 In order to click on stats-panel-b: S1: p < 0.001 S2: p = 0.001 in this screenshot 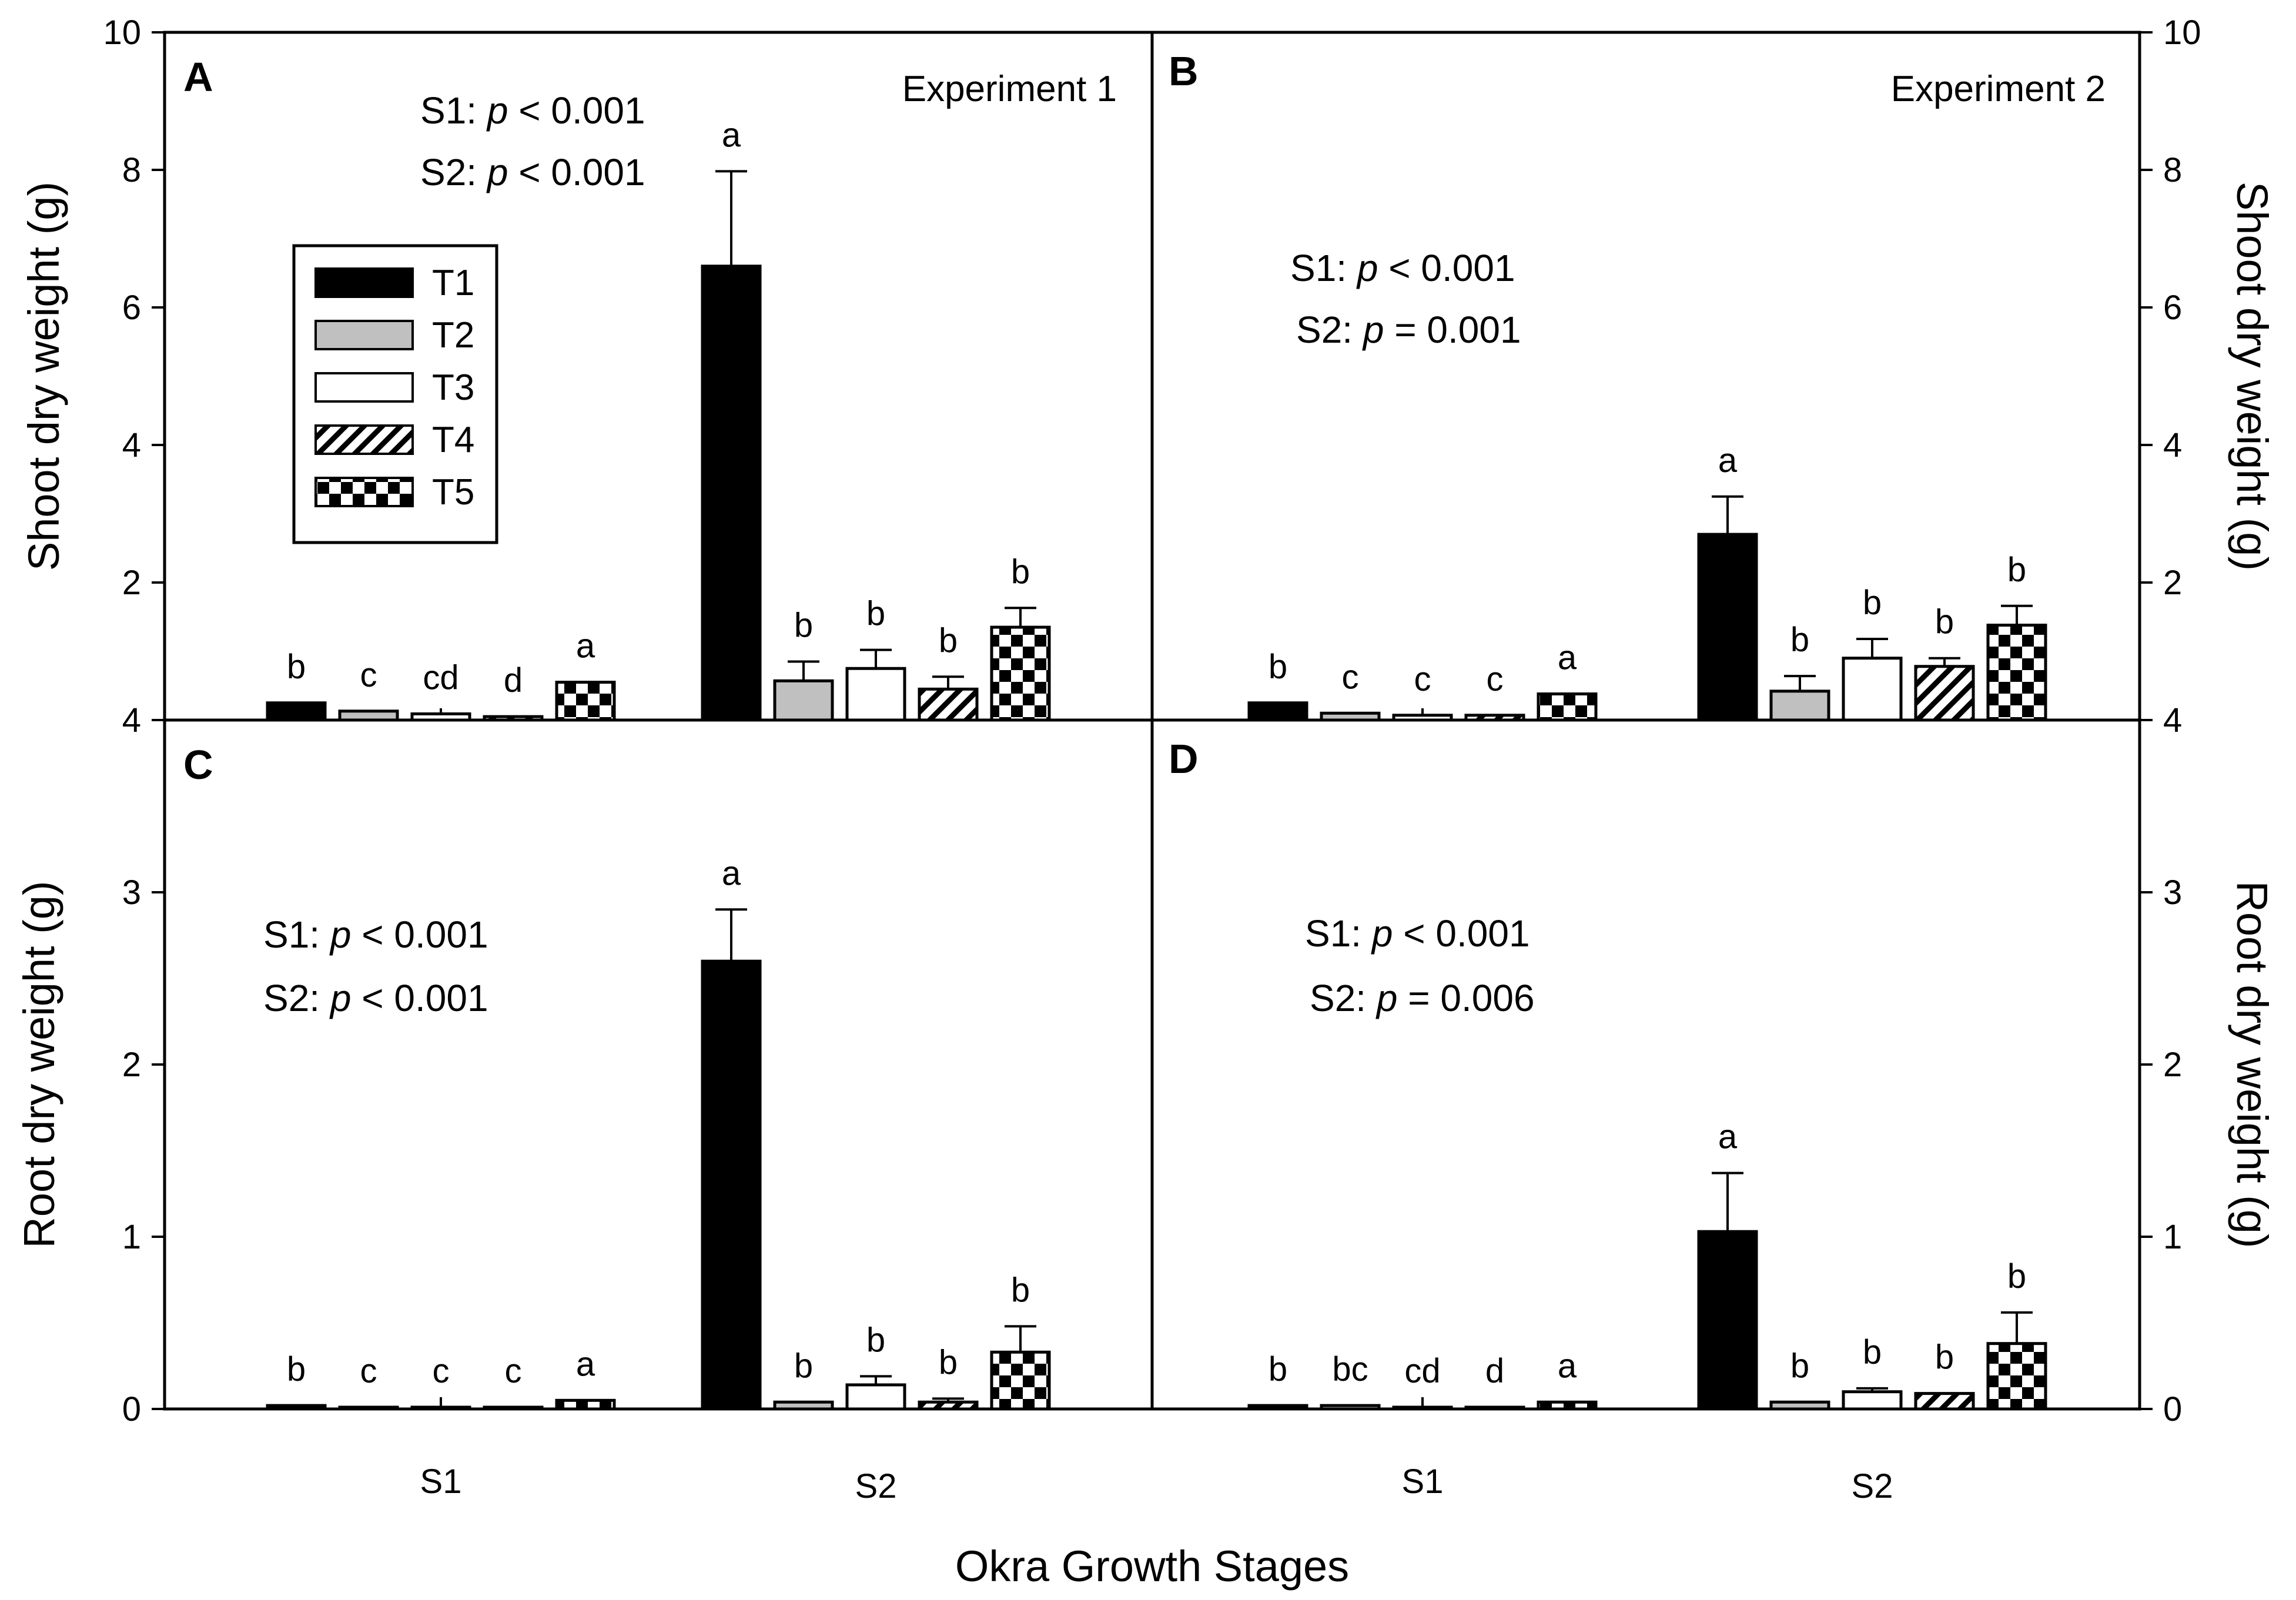, I will do `click(1405, 299)`.